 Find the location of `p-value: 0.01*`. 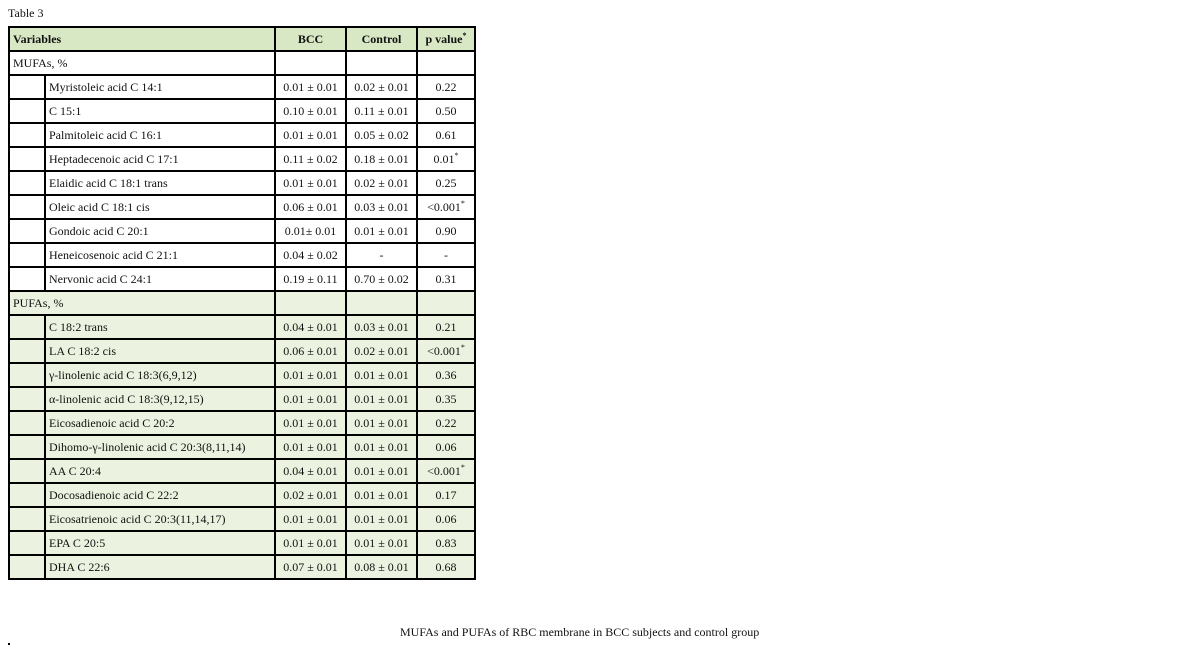

p-value: 0.01* is located at coordinates (446, 159).